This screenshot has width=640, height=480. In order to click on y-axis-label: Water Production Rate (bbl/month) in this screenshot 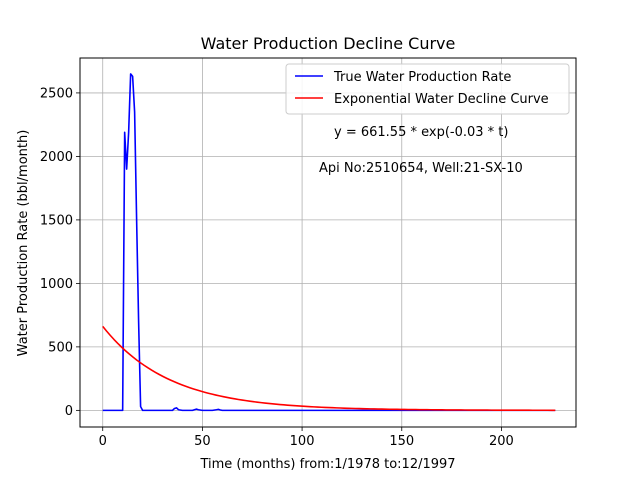, I will do `click(23, 243)`.